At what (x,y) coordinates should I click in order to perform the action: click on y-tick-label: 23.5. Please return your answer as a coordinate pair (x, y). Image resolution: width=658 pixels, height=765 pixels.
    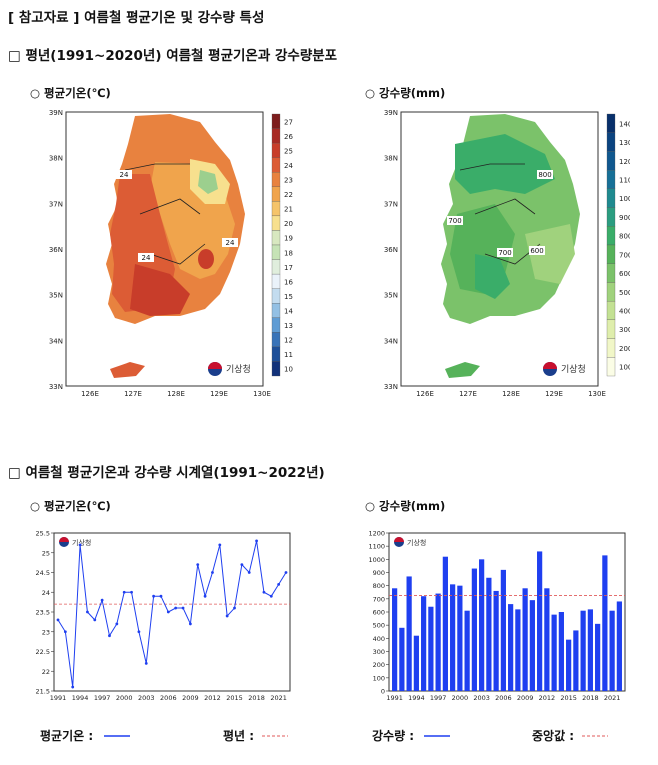
    Looking at the image, I should click on (43, 613).